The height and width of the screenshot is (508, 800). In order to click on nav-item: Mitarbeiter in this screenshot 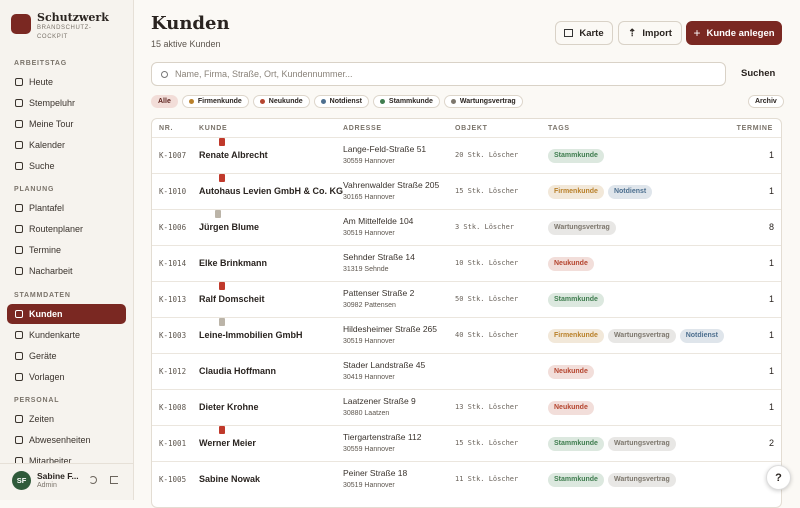, I will do `click(66, 457)`.